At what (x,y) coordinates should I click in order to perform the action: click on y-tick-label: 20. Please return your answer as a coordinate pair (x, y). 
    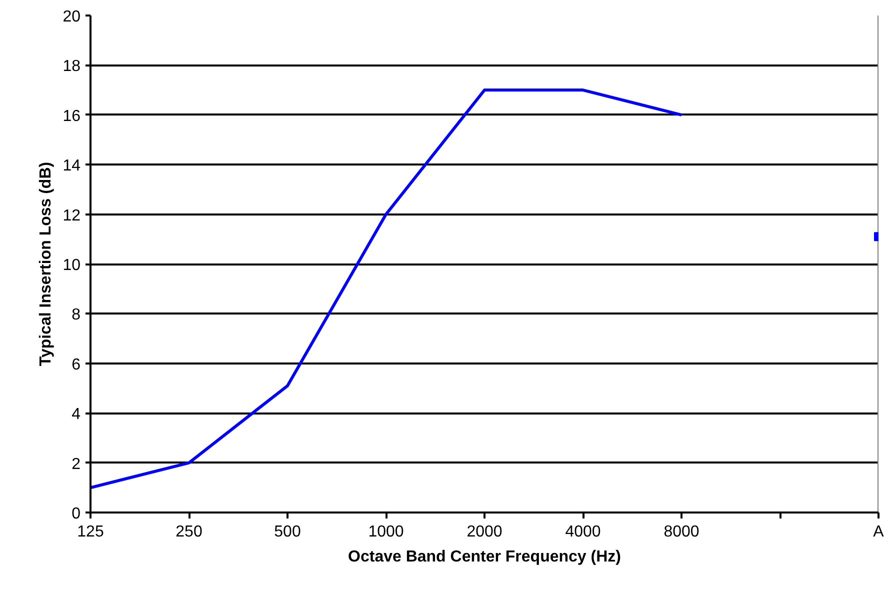
    Looking at the image, I should click on (71, 17).